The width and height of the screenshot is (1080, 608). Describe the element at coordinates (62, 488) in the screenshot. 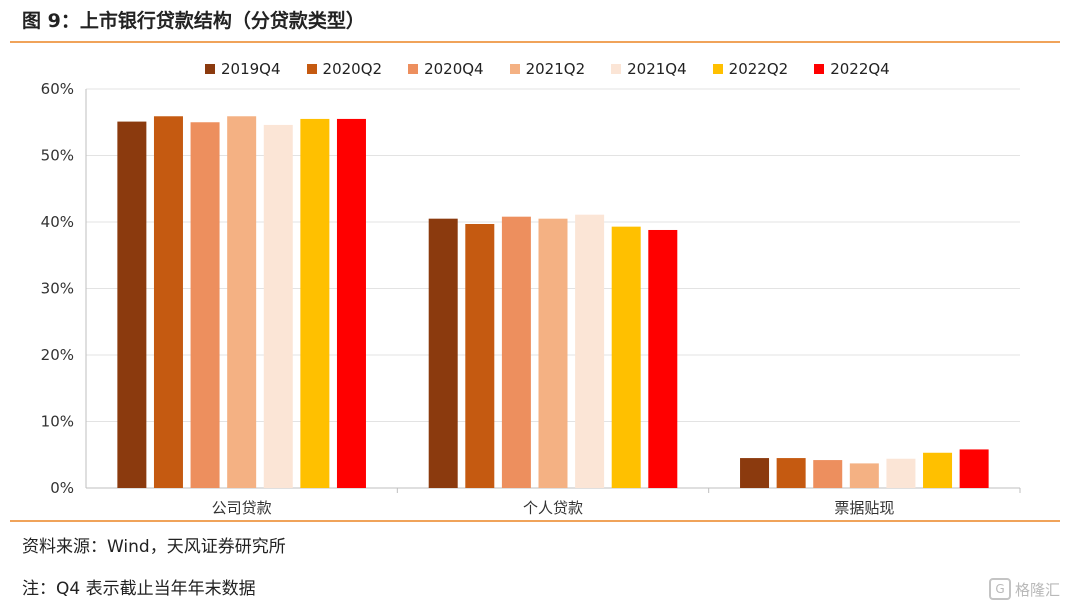

I see `y-tick-label: 0%` at that location.